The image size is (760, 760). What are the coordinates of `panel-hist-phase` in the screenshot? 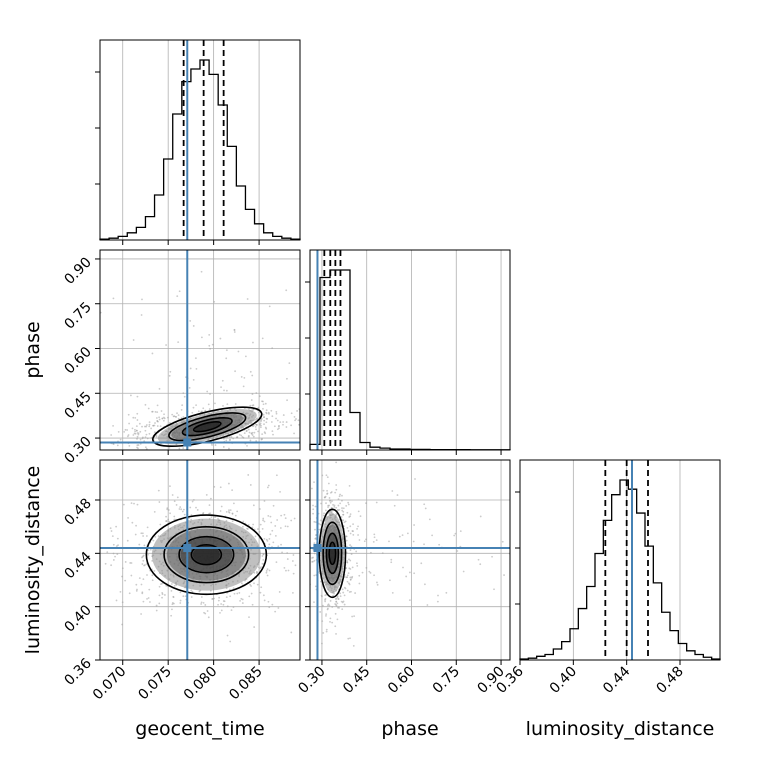 It's located at (408, 352).